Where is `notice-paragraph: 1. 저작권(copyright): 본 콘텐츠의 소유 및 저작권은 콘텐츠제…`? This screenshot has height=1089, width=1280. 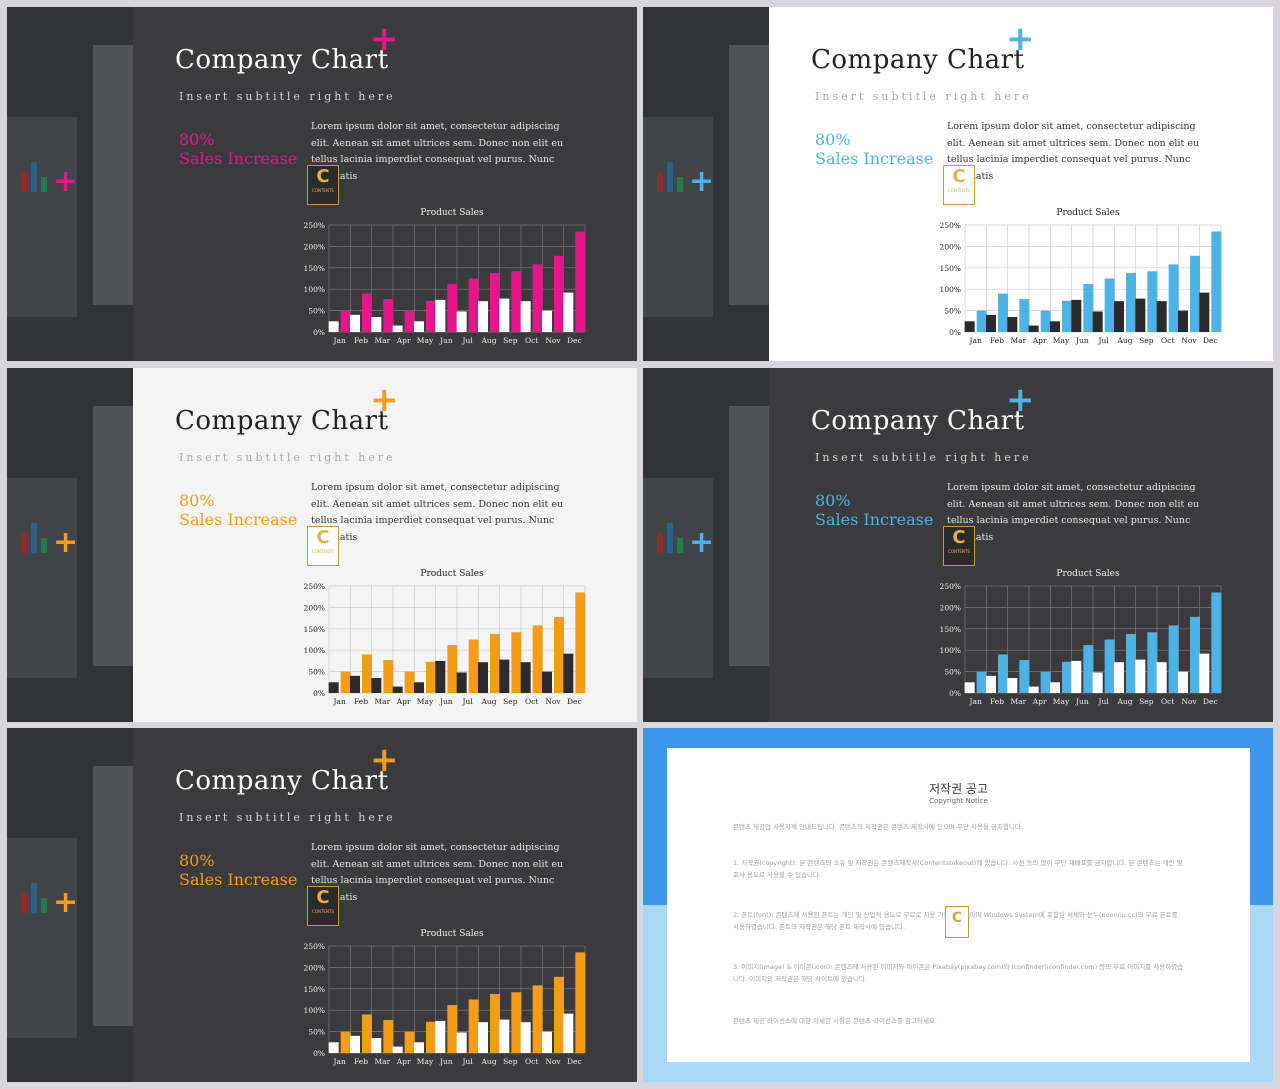
notice-paragraph: 1. 저작권(copyright): 본 콘텐츠의 소유 및 저작권은 콘텐츠제… is located at coordinates (958, 869).